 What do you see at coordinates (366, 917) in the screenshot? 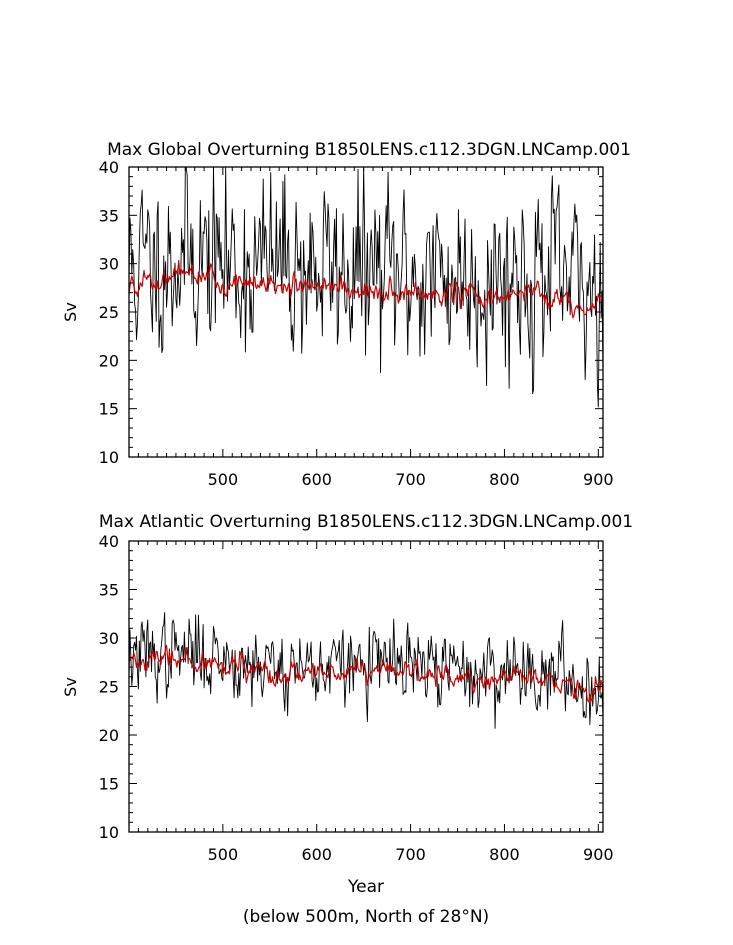
I see `footnote: (below 500m, North of 28°N)` at bounding box center [366, 917].